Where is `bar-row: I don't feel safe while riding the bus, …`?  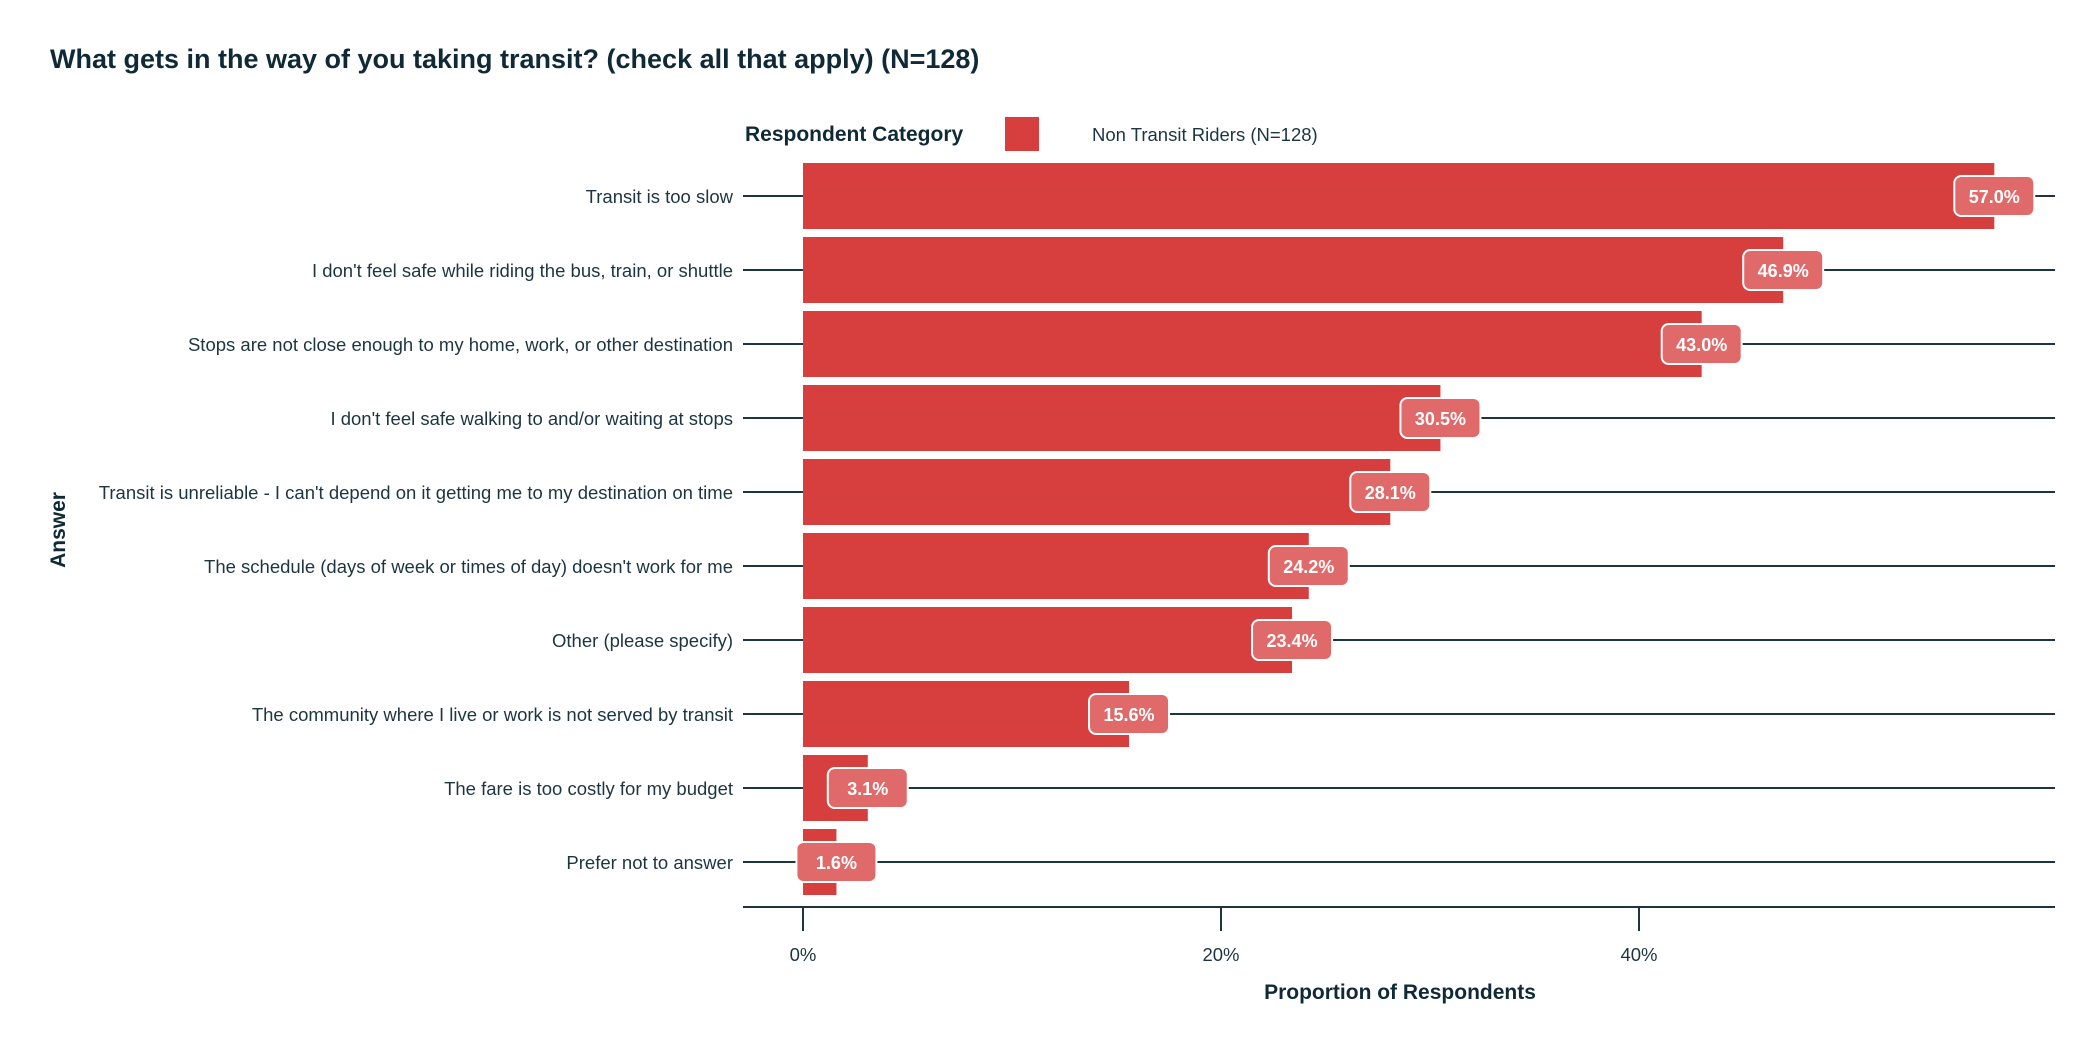 bar-row: I don't feel safe while riding the bus, … is located at coordinates (1183, 270).